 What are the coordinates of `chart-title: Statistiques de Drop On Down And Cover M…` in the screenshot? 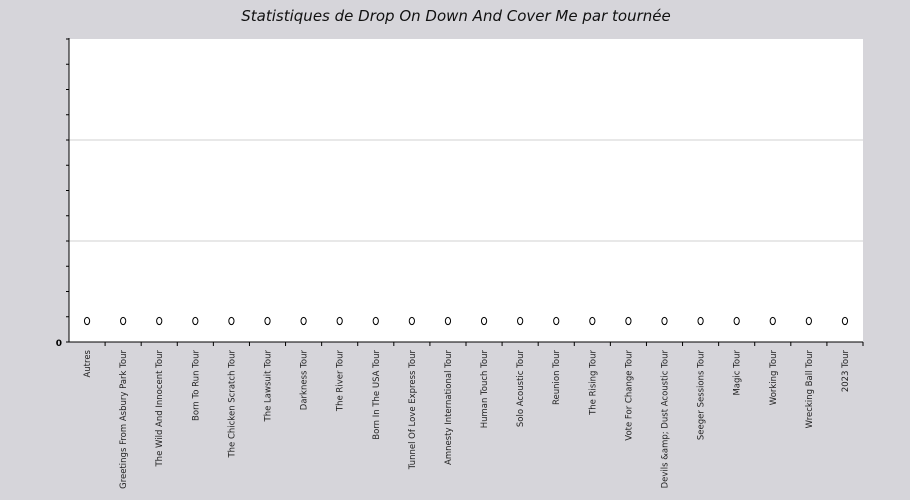 It's located at (455, 16).